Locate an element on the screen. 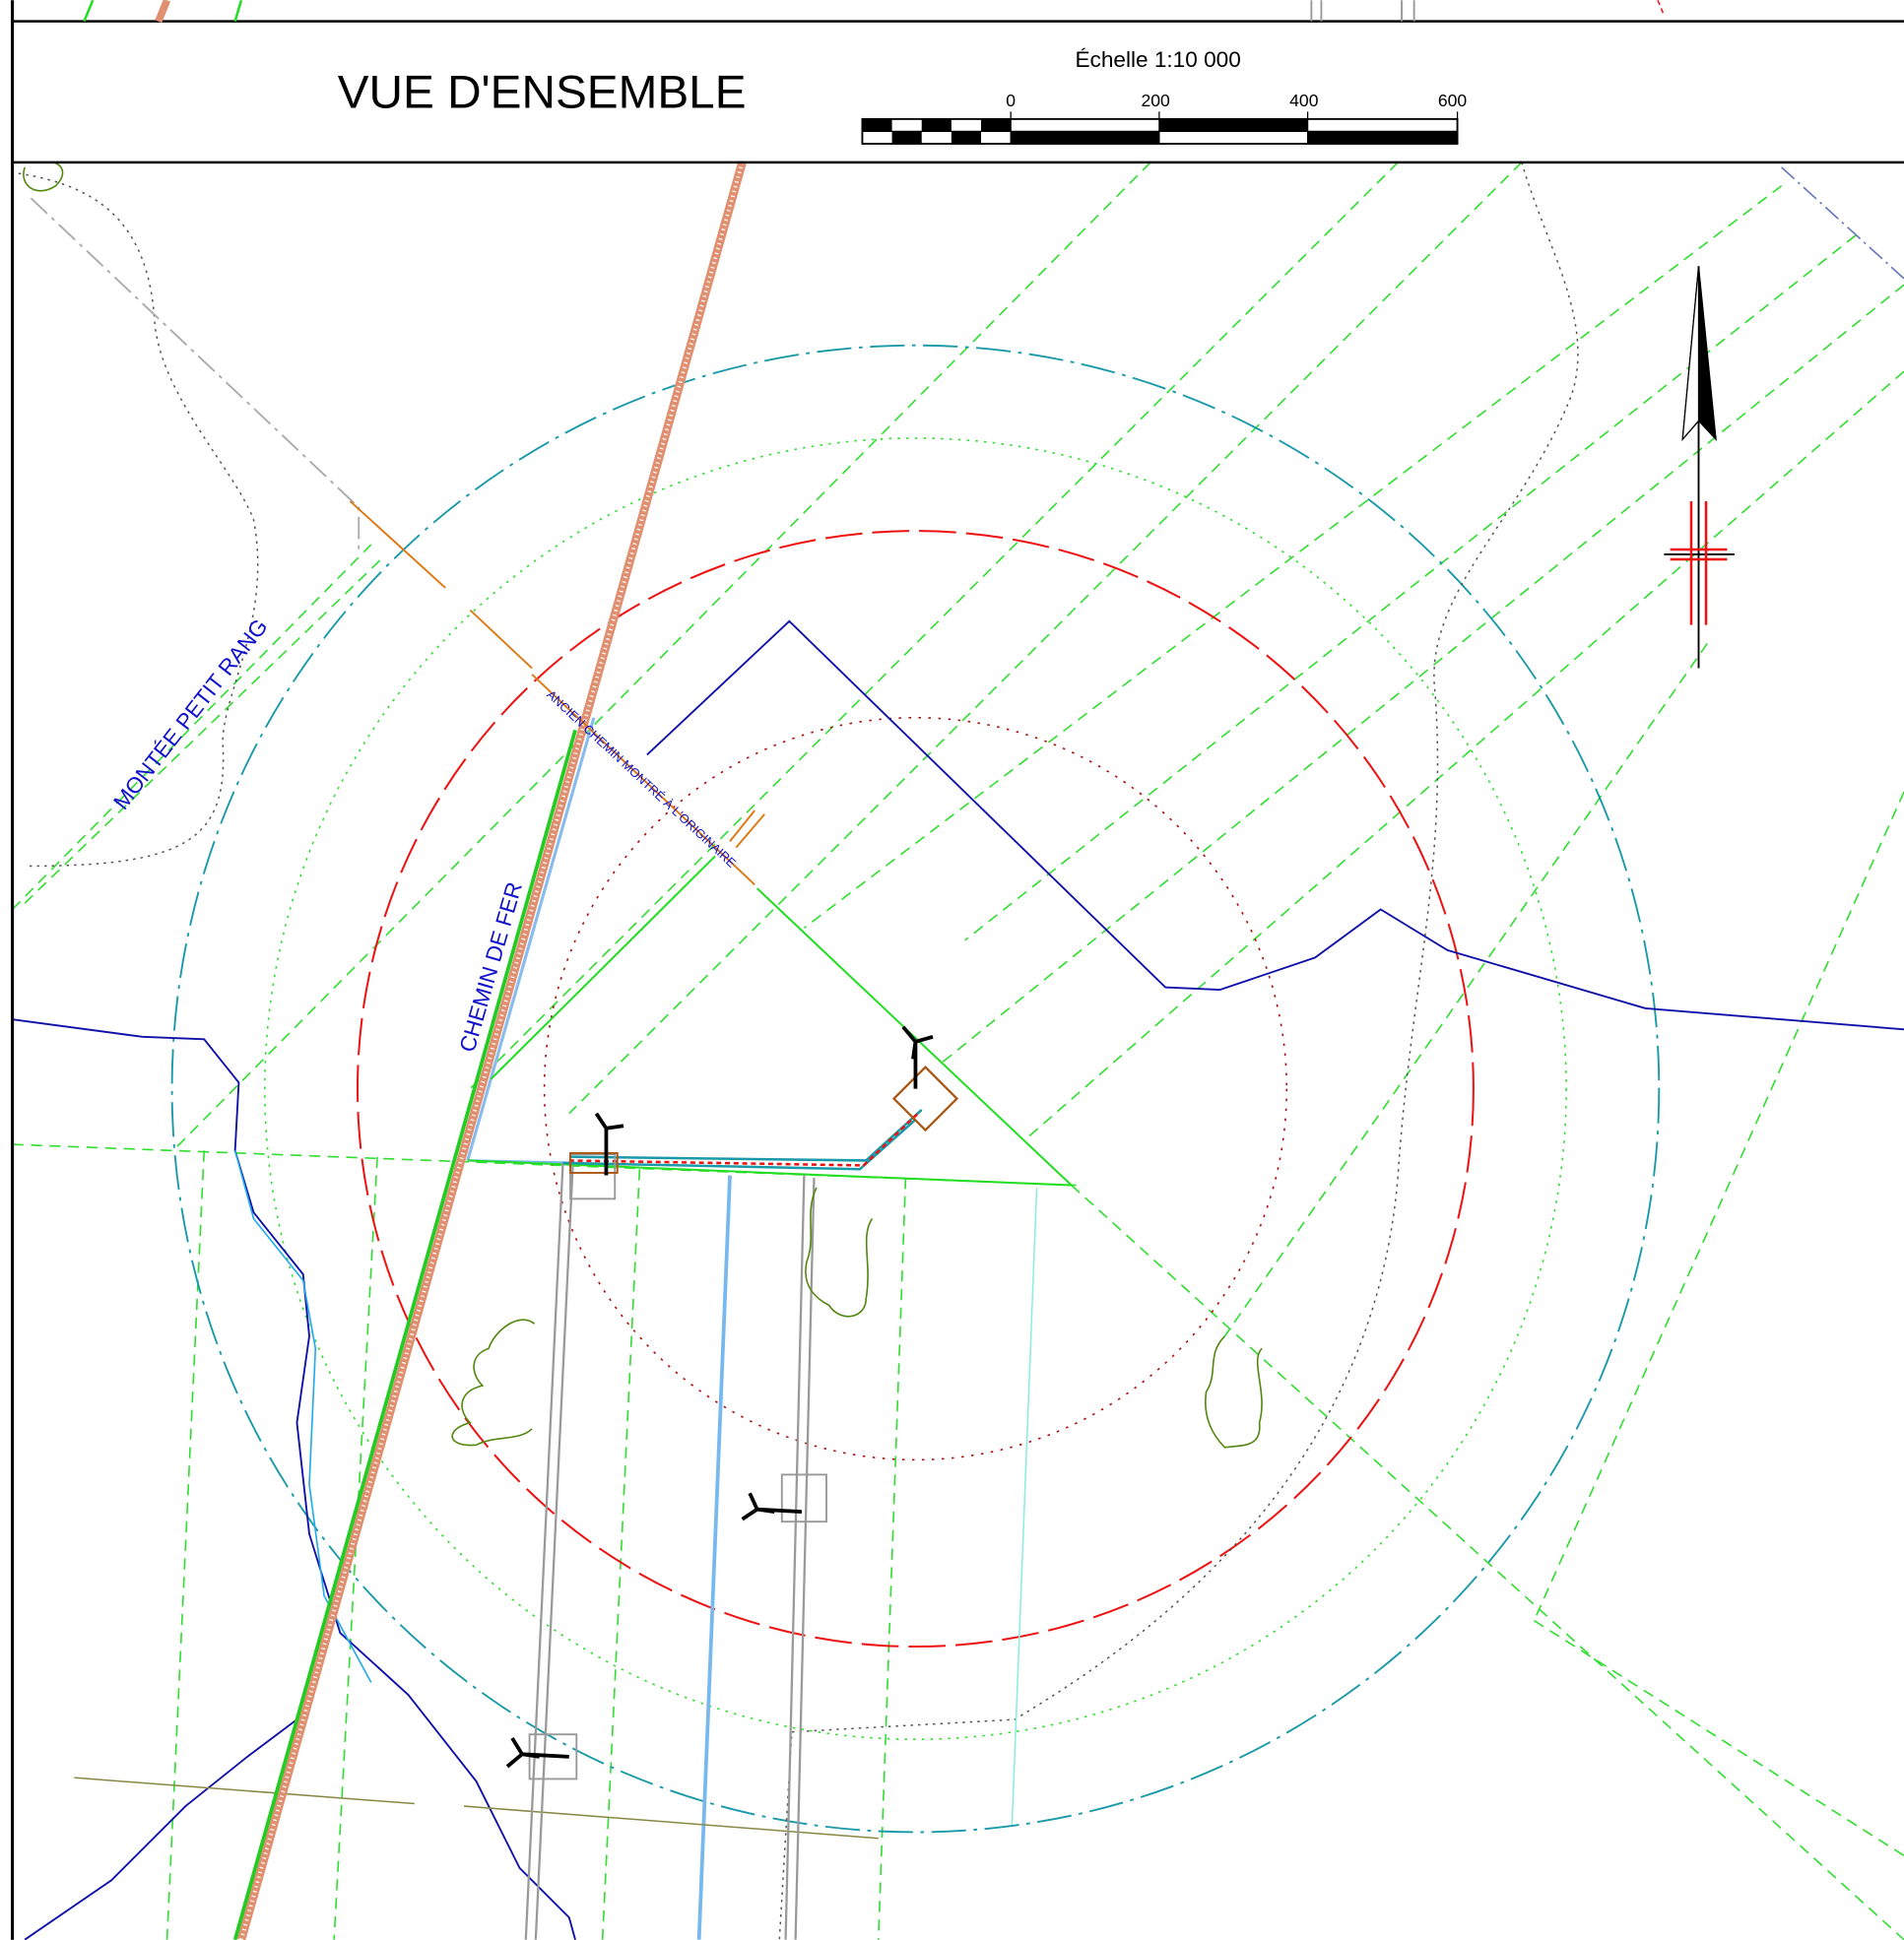 The image size is (1904, 1940). railway-boundary is located at coordinates (404, 1334).